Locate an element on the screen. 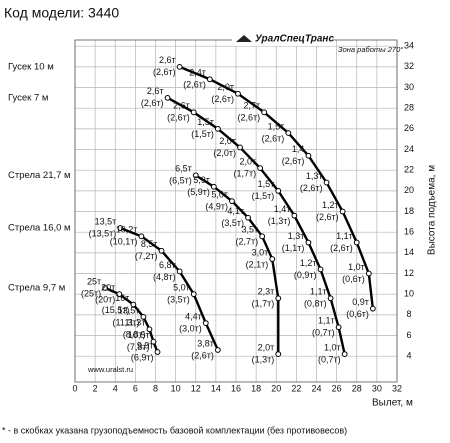 This screenshot has width=450, height=443. load-label: 0,9т is located at coordinates (360, 302).